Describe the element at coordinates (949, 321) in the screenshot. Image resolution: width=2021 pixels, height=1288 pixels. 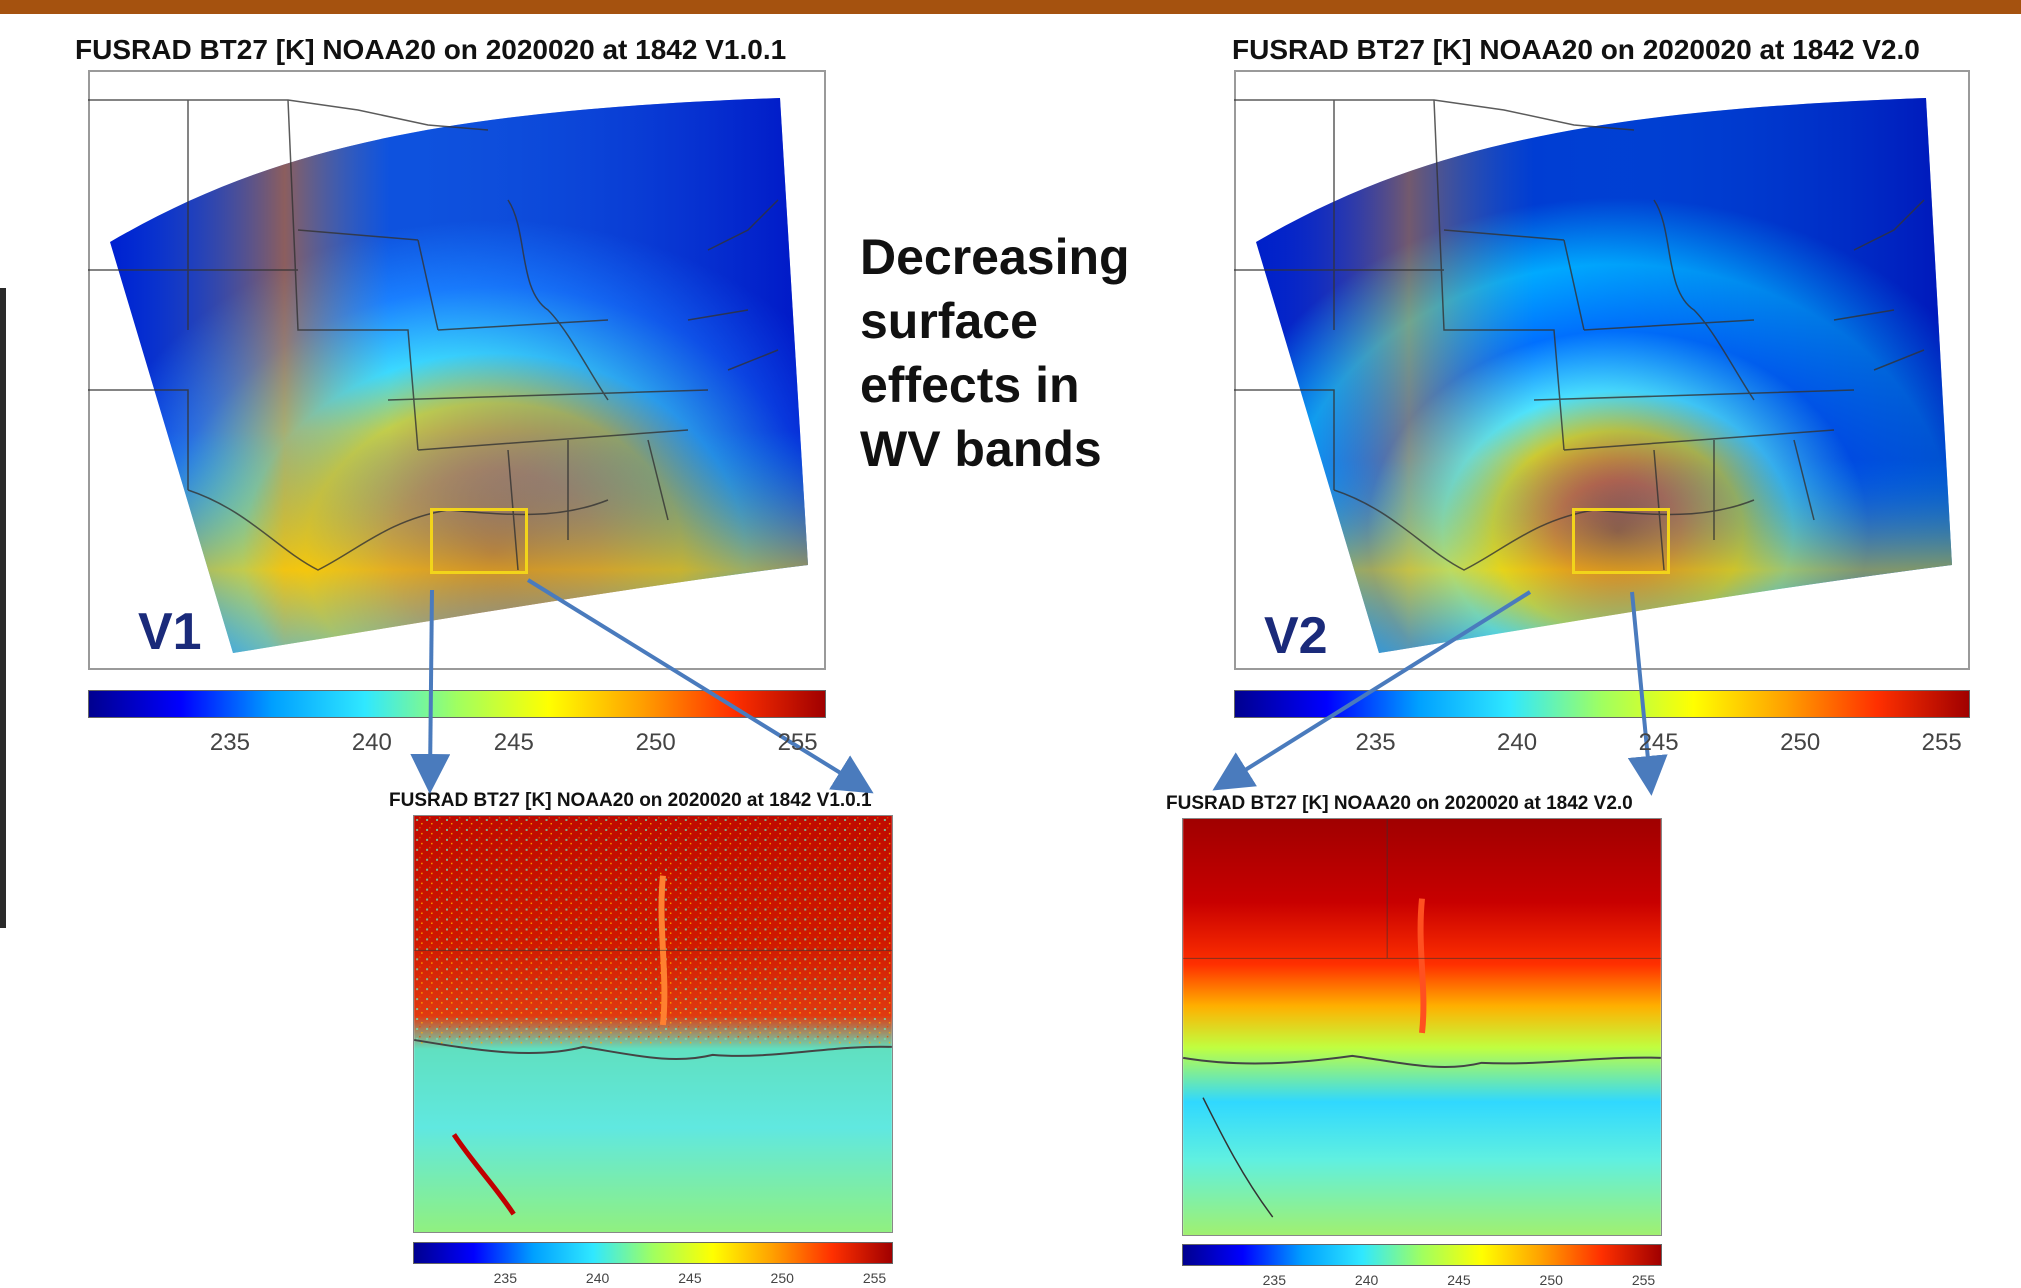
I see `message-line-2: surface` at that location.